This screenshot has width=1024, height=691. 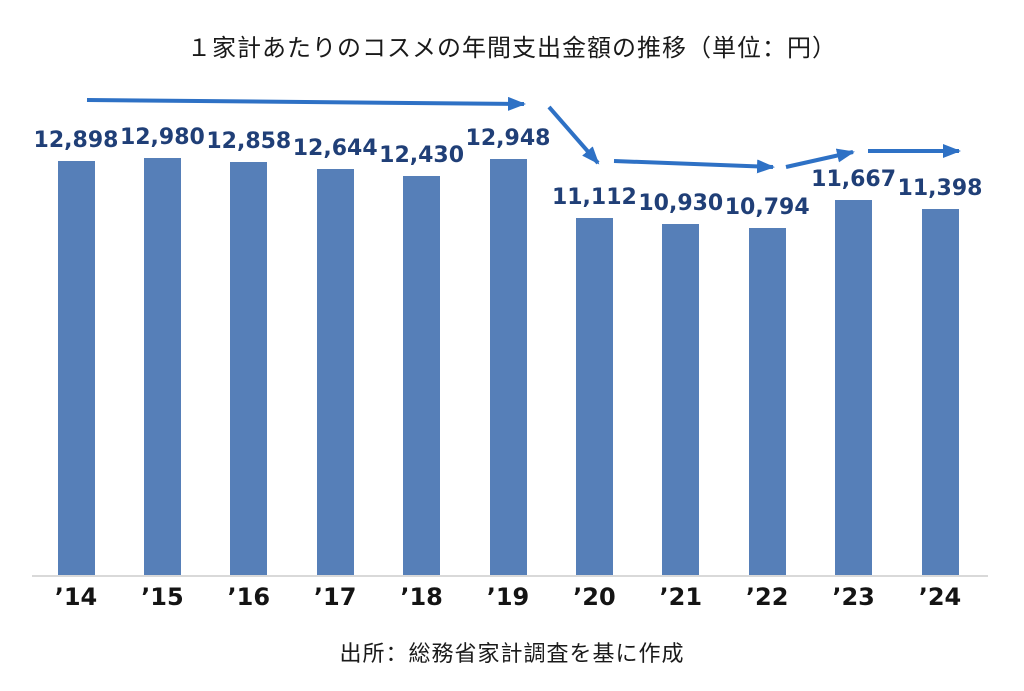 I want to click on x-axis-label: ’21, so click(x=681, y=597).